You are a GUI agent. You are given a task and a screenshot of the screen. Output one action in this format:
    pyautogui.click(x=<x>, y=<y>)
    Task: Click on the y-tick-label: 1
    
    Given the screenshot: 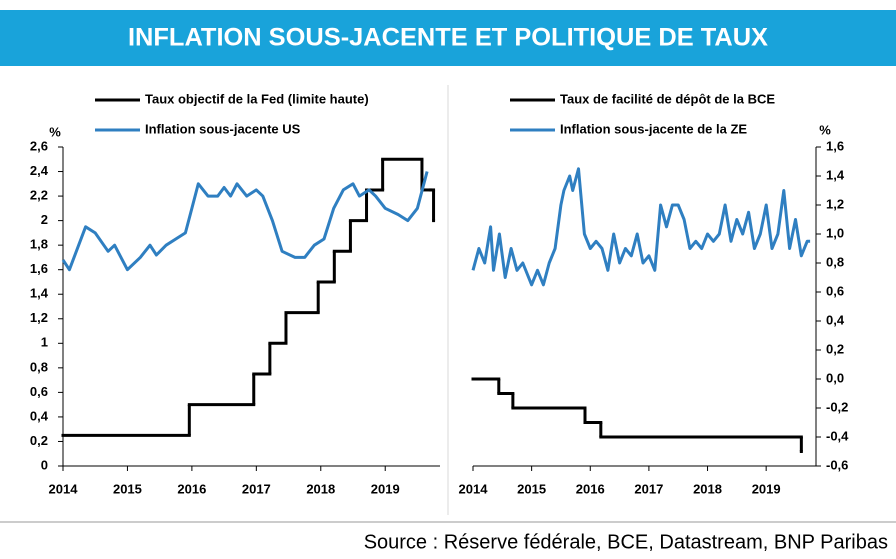 What is the action you would take?
    pyautogui.click(x=44, y=342)
    